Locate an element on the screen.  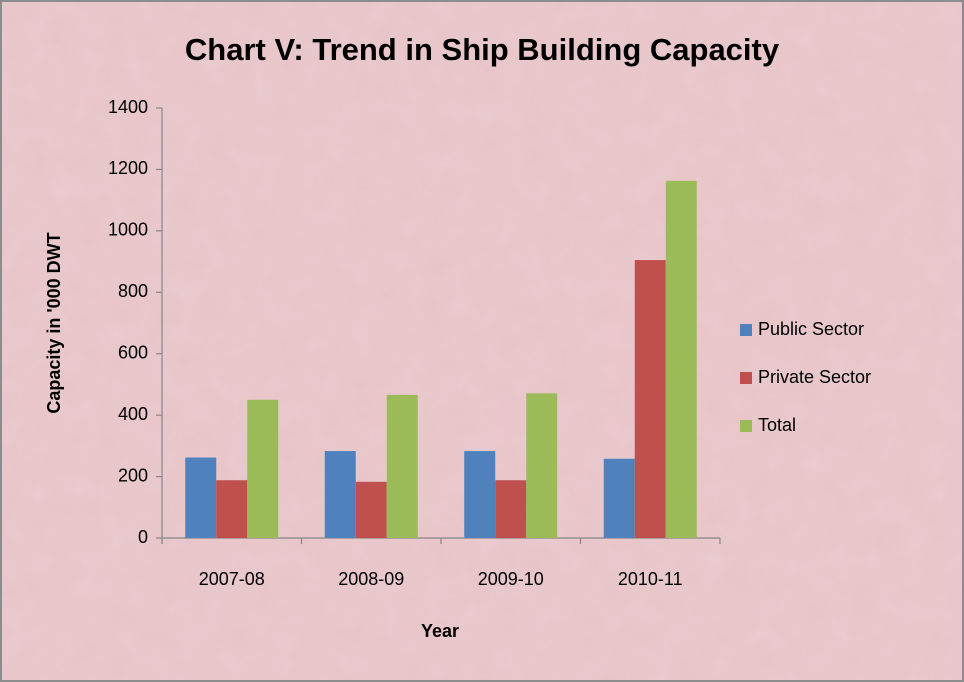
y-tick-label: 800 is located at coordinates (133, 291).